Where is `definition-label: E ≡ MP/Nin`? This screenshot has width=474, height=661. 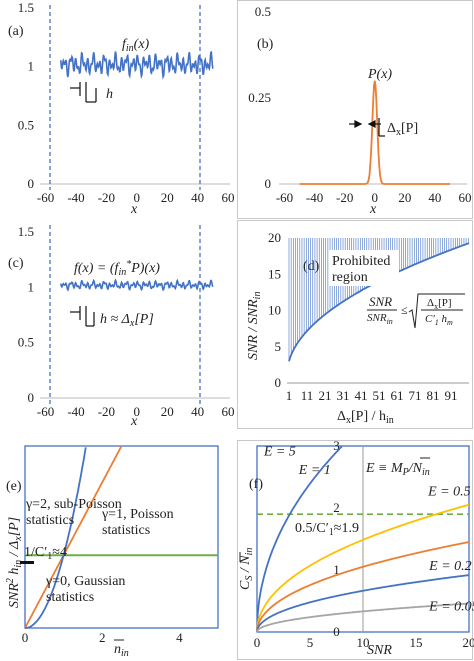
definition-label: E ≡ MP/Nin is located at coordinates (397, 469).